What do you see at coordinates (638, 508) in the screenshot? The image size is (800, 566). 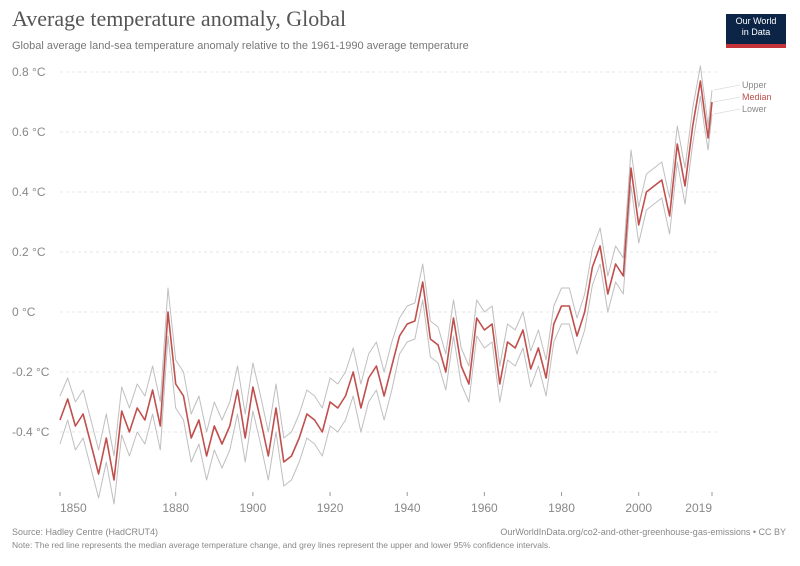 I see `x-tick-label: 2000` at bounding box center [638, 508].